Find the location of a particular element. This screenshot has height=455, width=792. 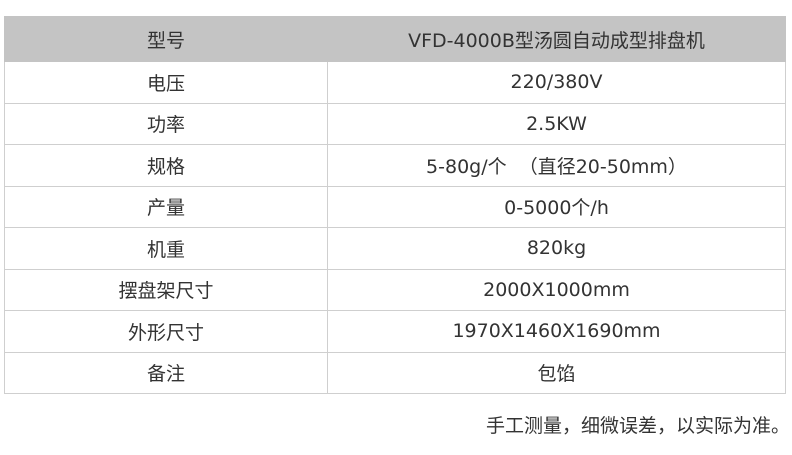

table-row: 机重 820kg is located at coordinates (395, 248).